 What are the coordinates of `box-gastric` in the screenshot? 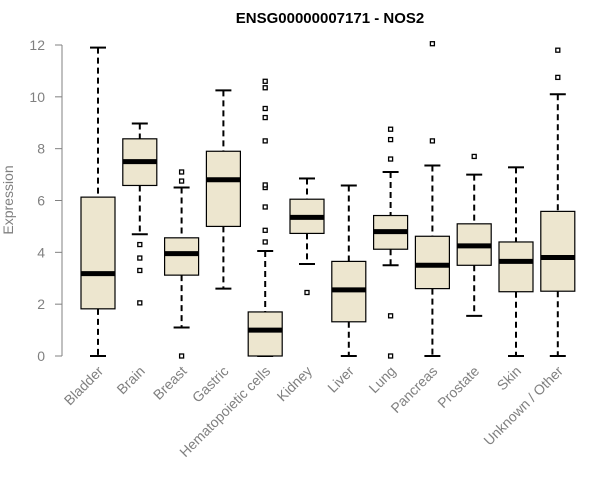 It's located at (223, 189).